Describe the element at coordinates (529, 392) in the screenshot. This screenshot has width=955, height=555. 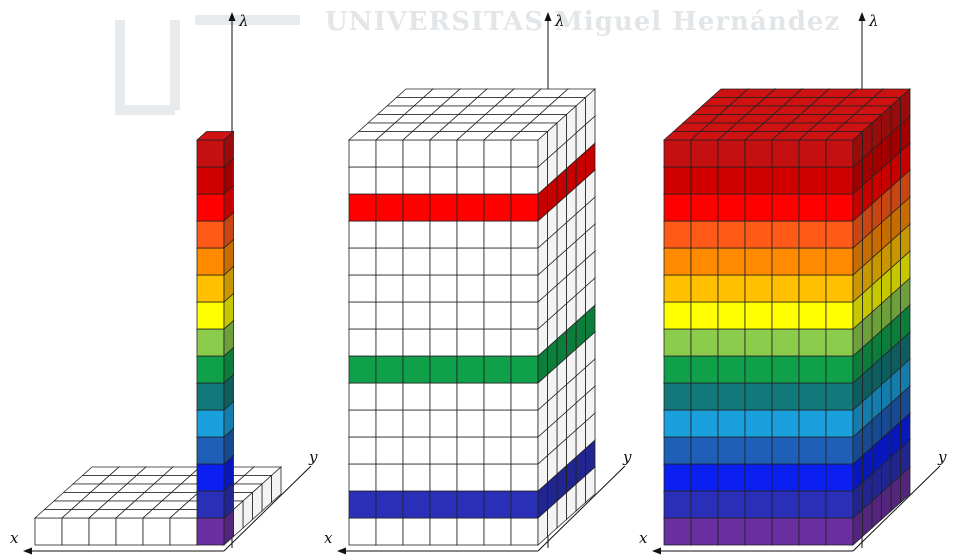
I see `voxel-b5` at that location.